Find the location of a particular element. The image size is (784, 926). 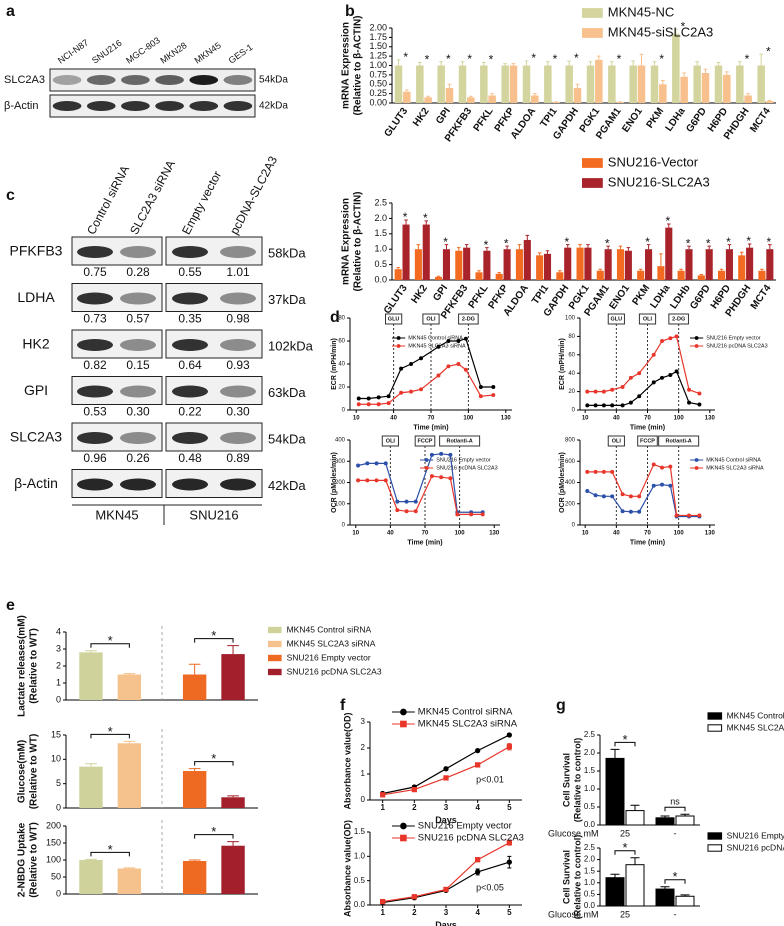

row-label: PFKFB3 is located at coordinates (36, 251).